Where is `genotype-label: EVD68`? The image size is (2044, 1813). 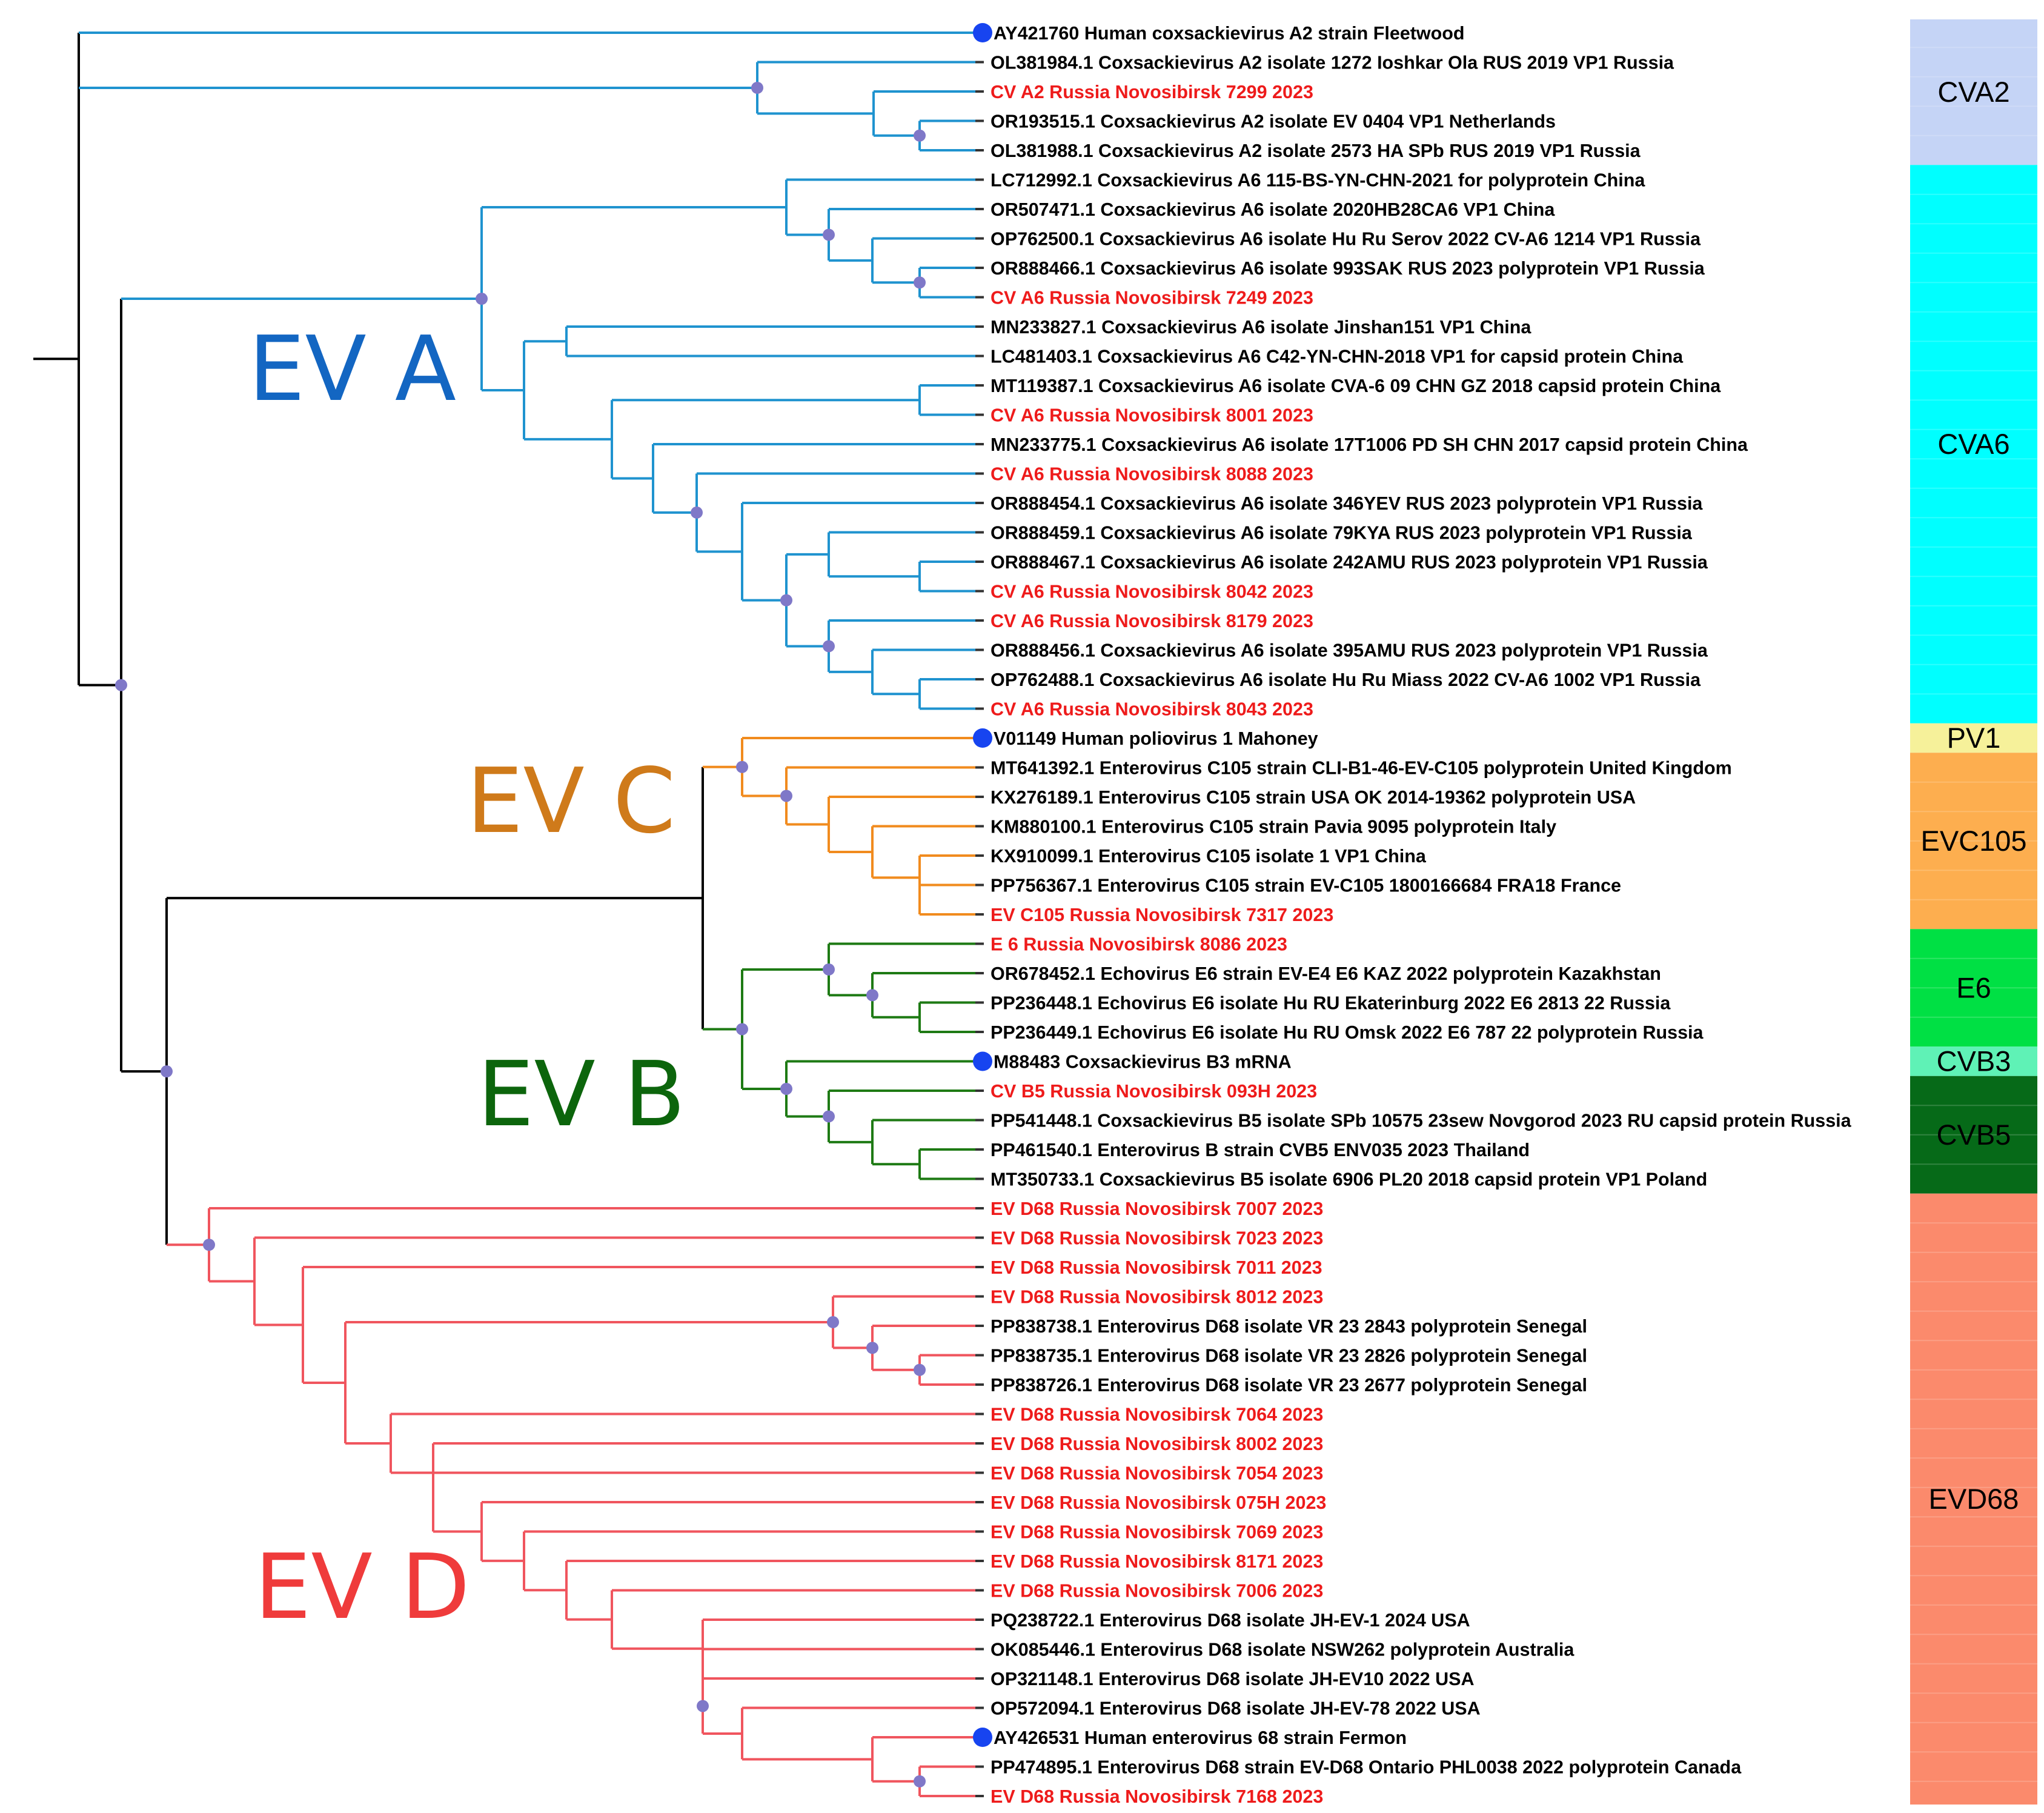
genotype-label: EVD68 is located at coordinates (1974, 1499).